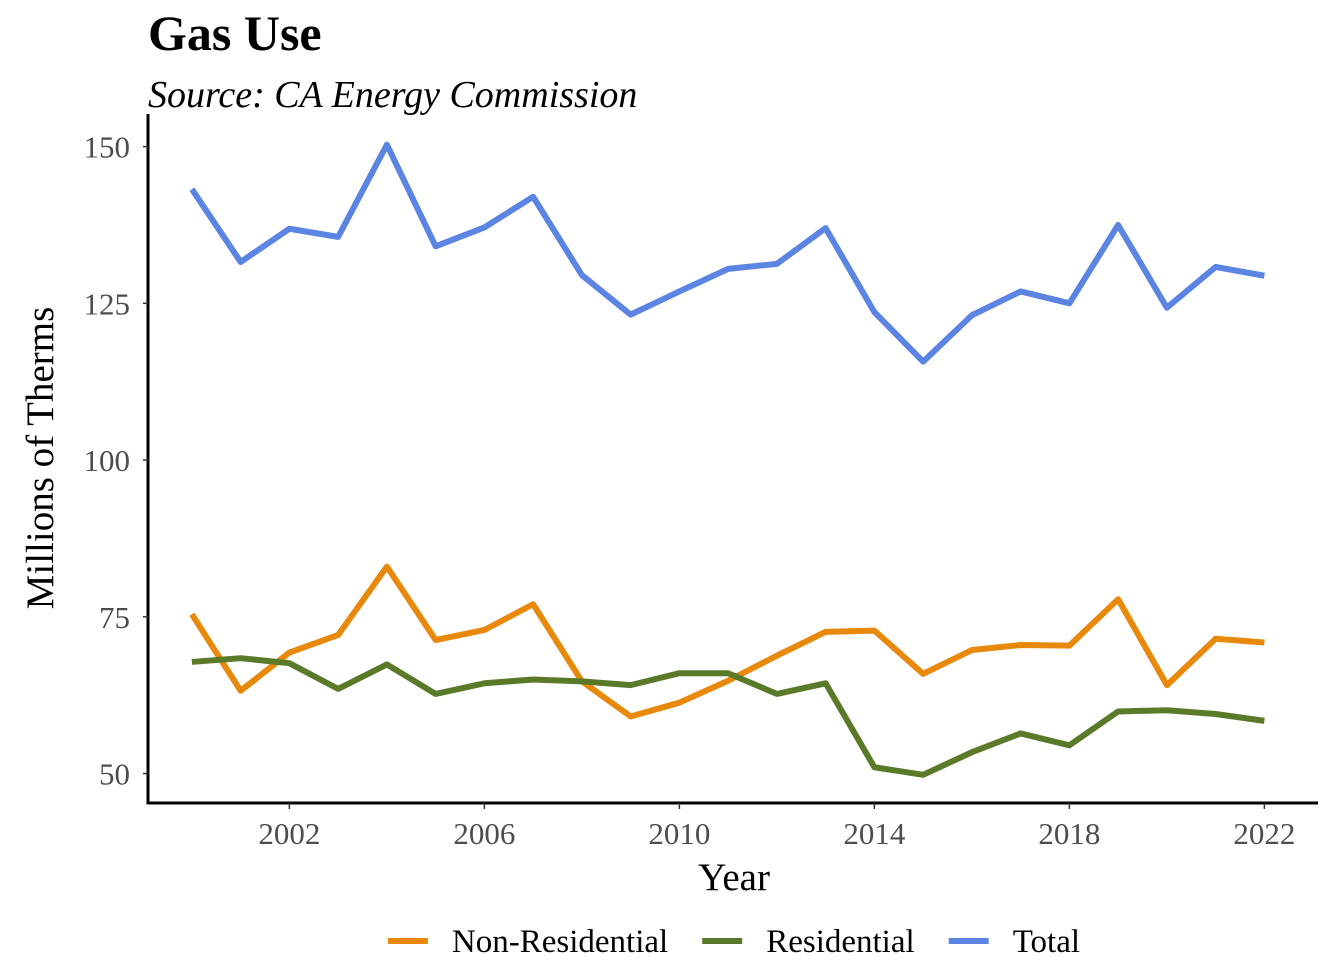  What do you see at coordinates (1264, 833) in the screenshot?
I see `x-tick-label: 2022` at bounding box center [1264, 833].